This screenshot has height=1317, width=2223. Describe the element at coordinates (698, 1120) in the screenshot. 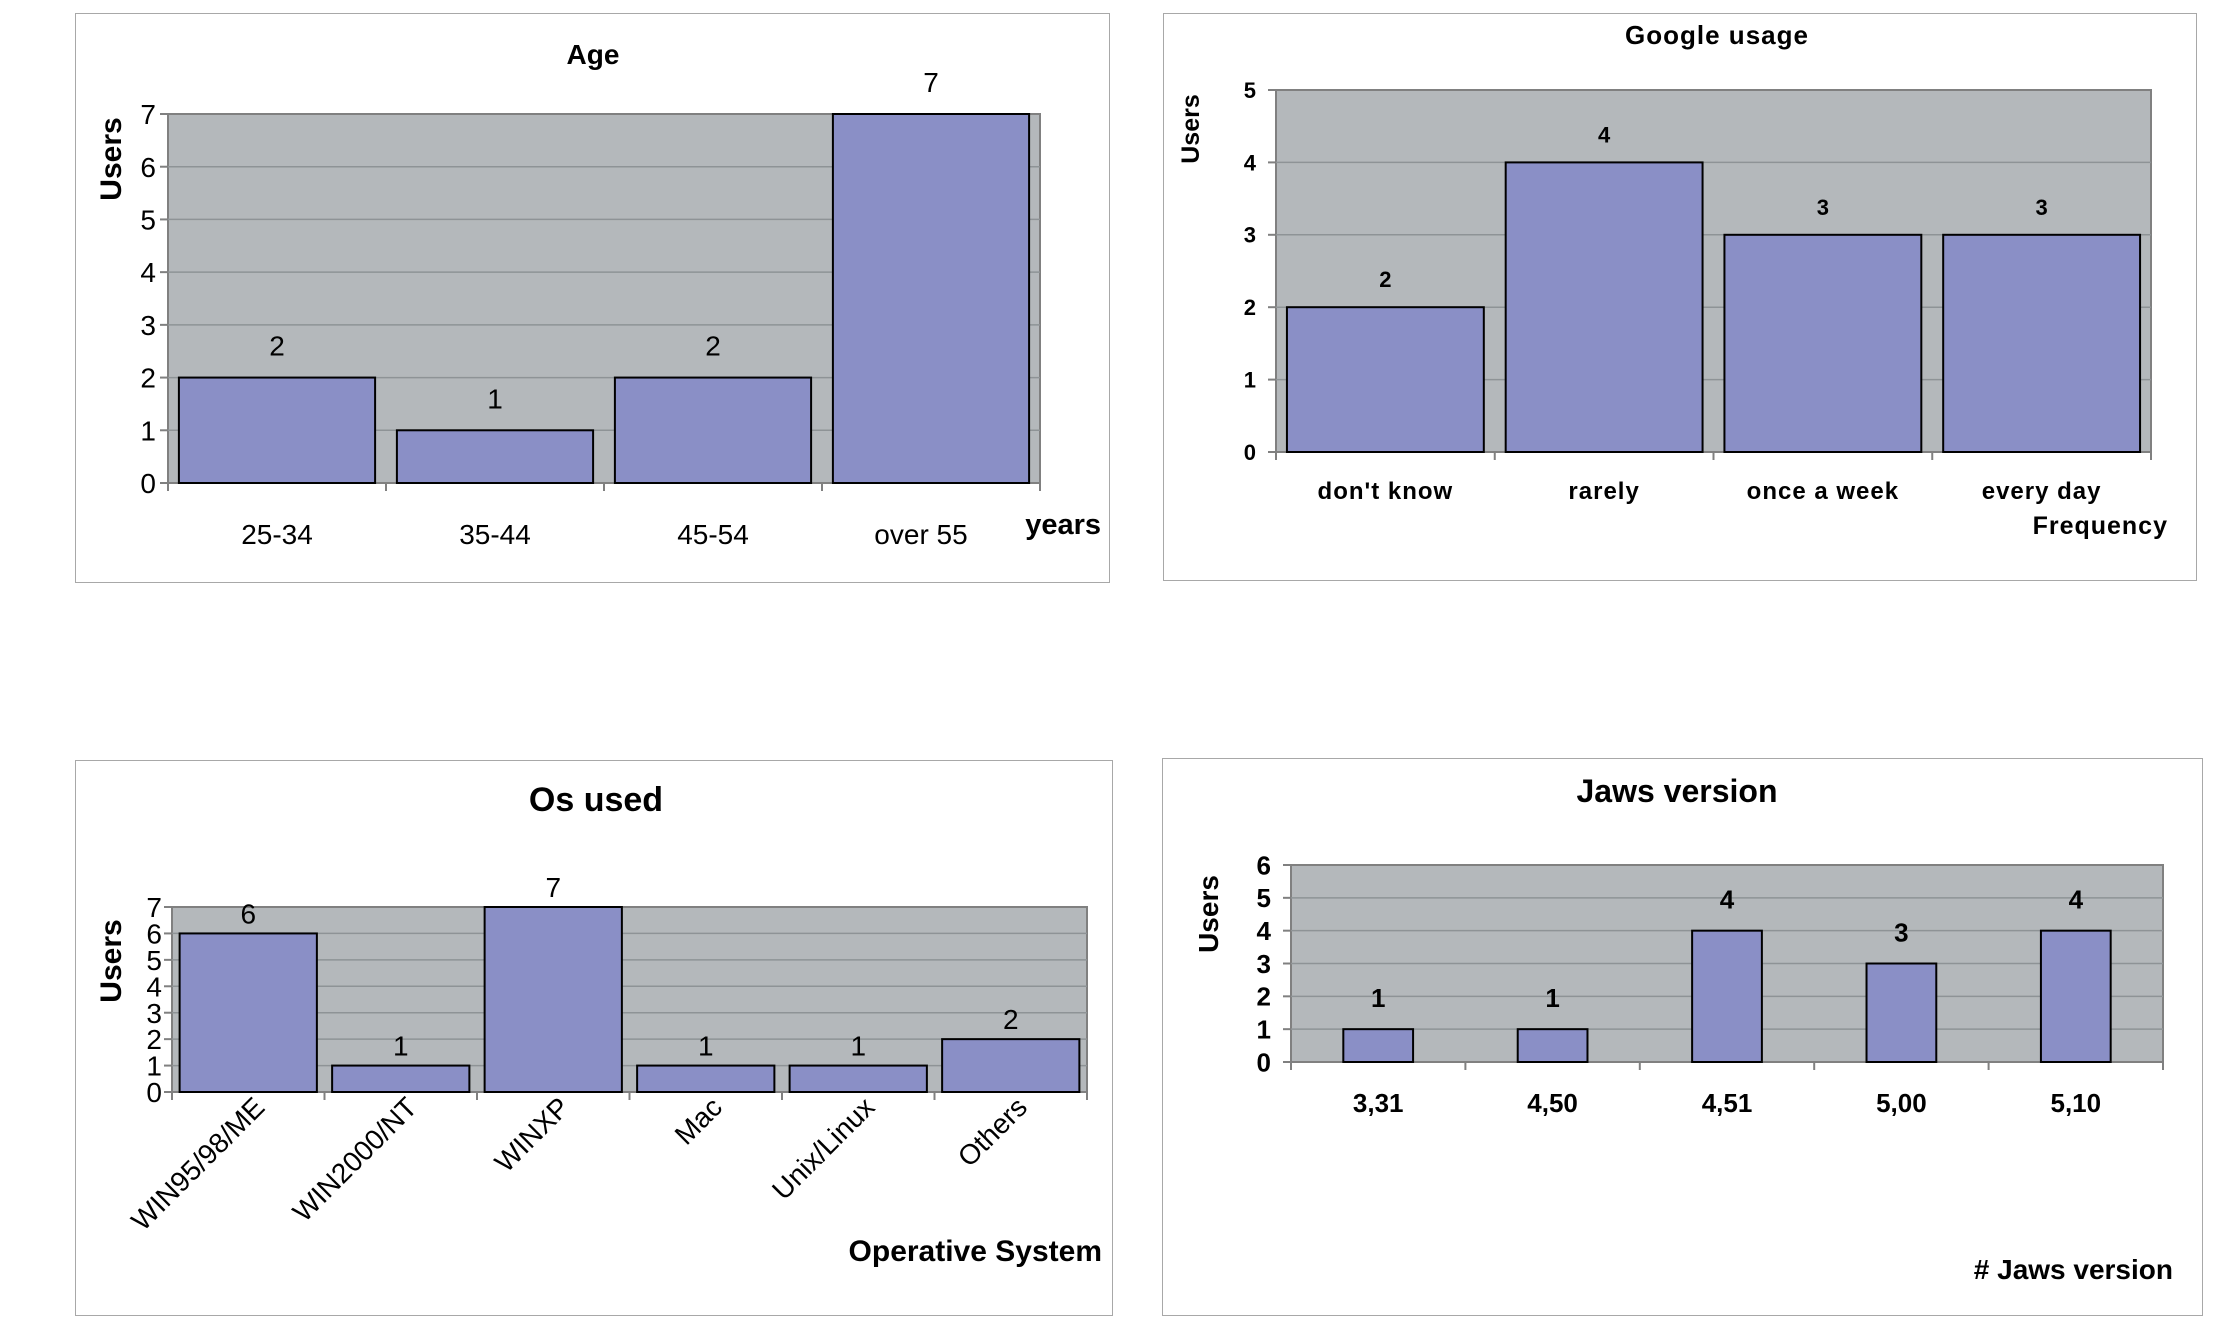

I see `x-tick-label: Mac` at that location.